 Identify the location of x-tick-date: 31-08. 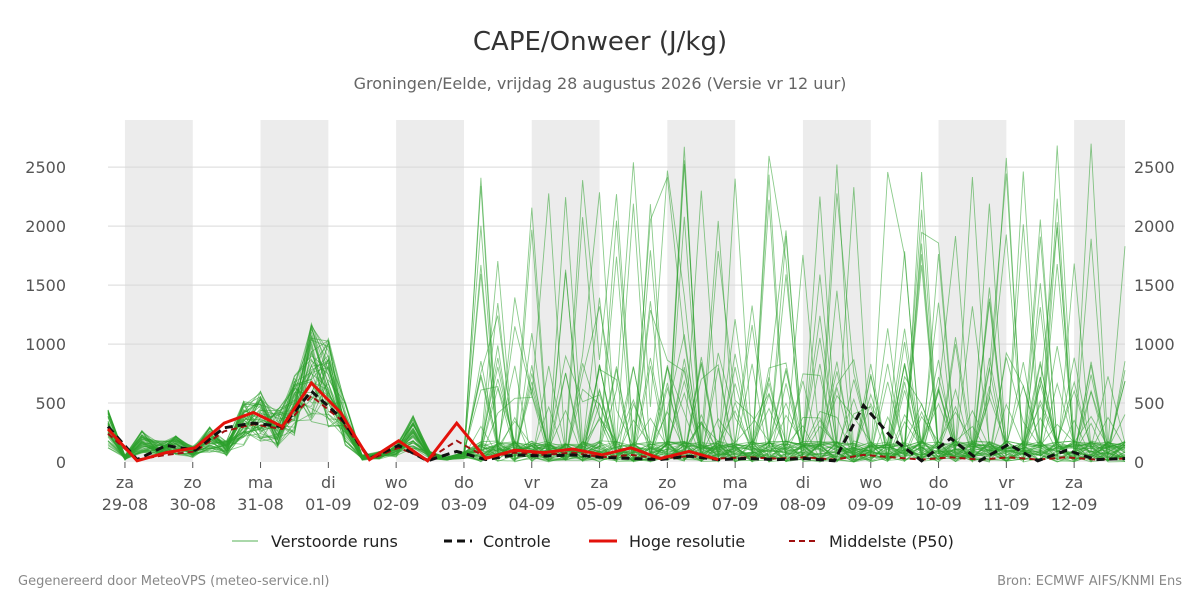
(260, 504).